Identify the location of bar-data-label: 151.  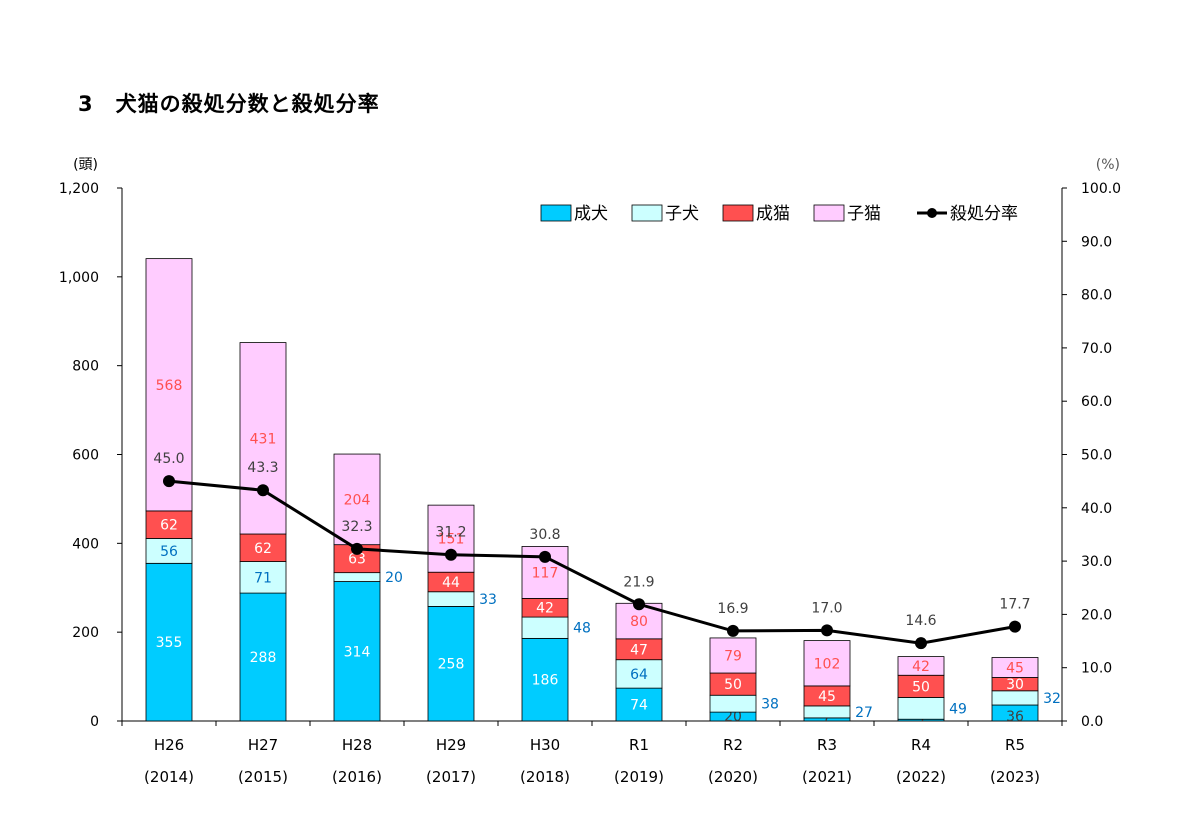
(451, 540).